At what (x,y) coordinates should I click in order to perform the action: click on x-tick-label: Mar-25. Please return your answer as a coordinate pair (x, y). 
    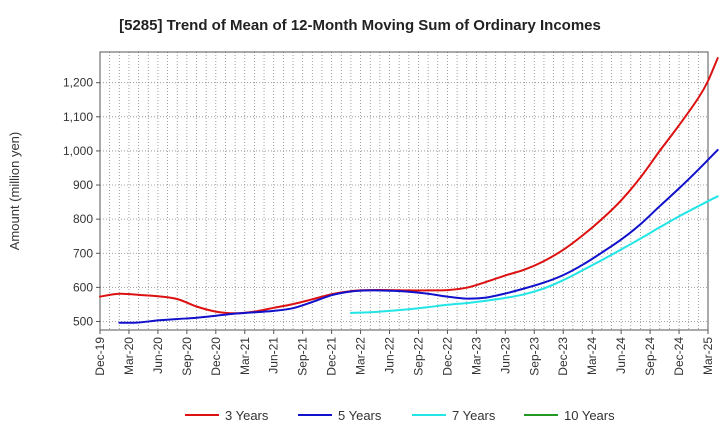
    Looking at the image, I should click on (708, 356).